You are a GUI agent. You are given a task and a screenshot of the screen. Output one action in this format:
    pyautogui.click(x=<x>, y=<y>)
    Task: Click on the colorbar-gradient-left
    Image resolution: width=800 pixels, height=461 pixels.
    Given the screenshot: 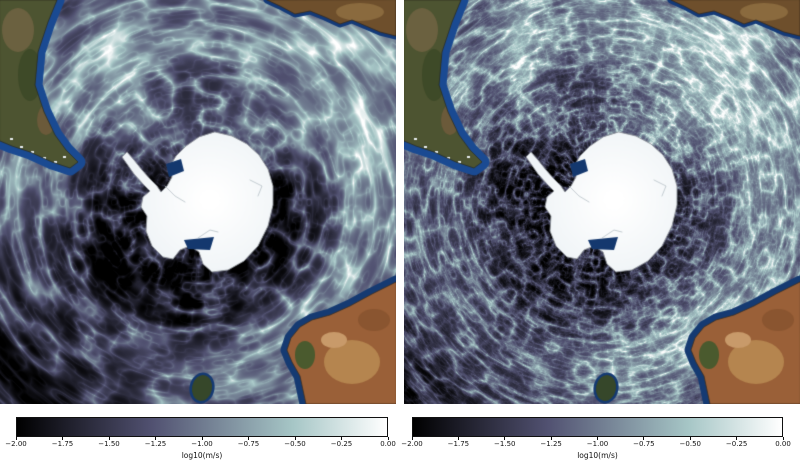 What is the action you would take?
    pyautogui.click(x=202, y=427)
    